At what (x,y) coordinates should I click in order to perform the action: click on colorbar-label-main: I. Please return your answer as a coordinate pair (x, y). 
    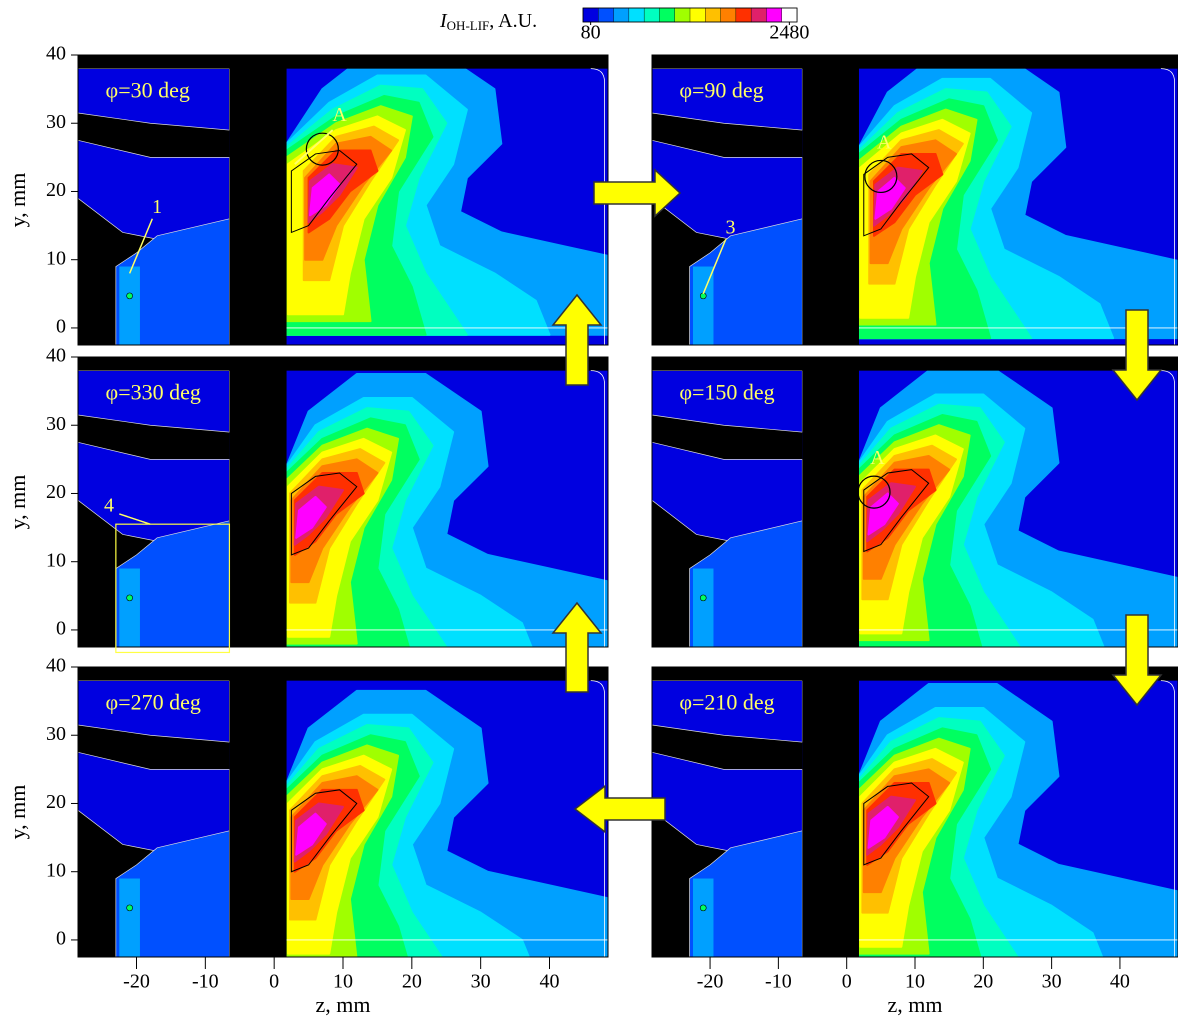
    Looking at the image, I should click on (443, 21).